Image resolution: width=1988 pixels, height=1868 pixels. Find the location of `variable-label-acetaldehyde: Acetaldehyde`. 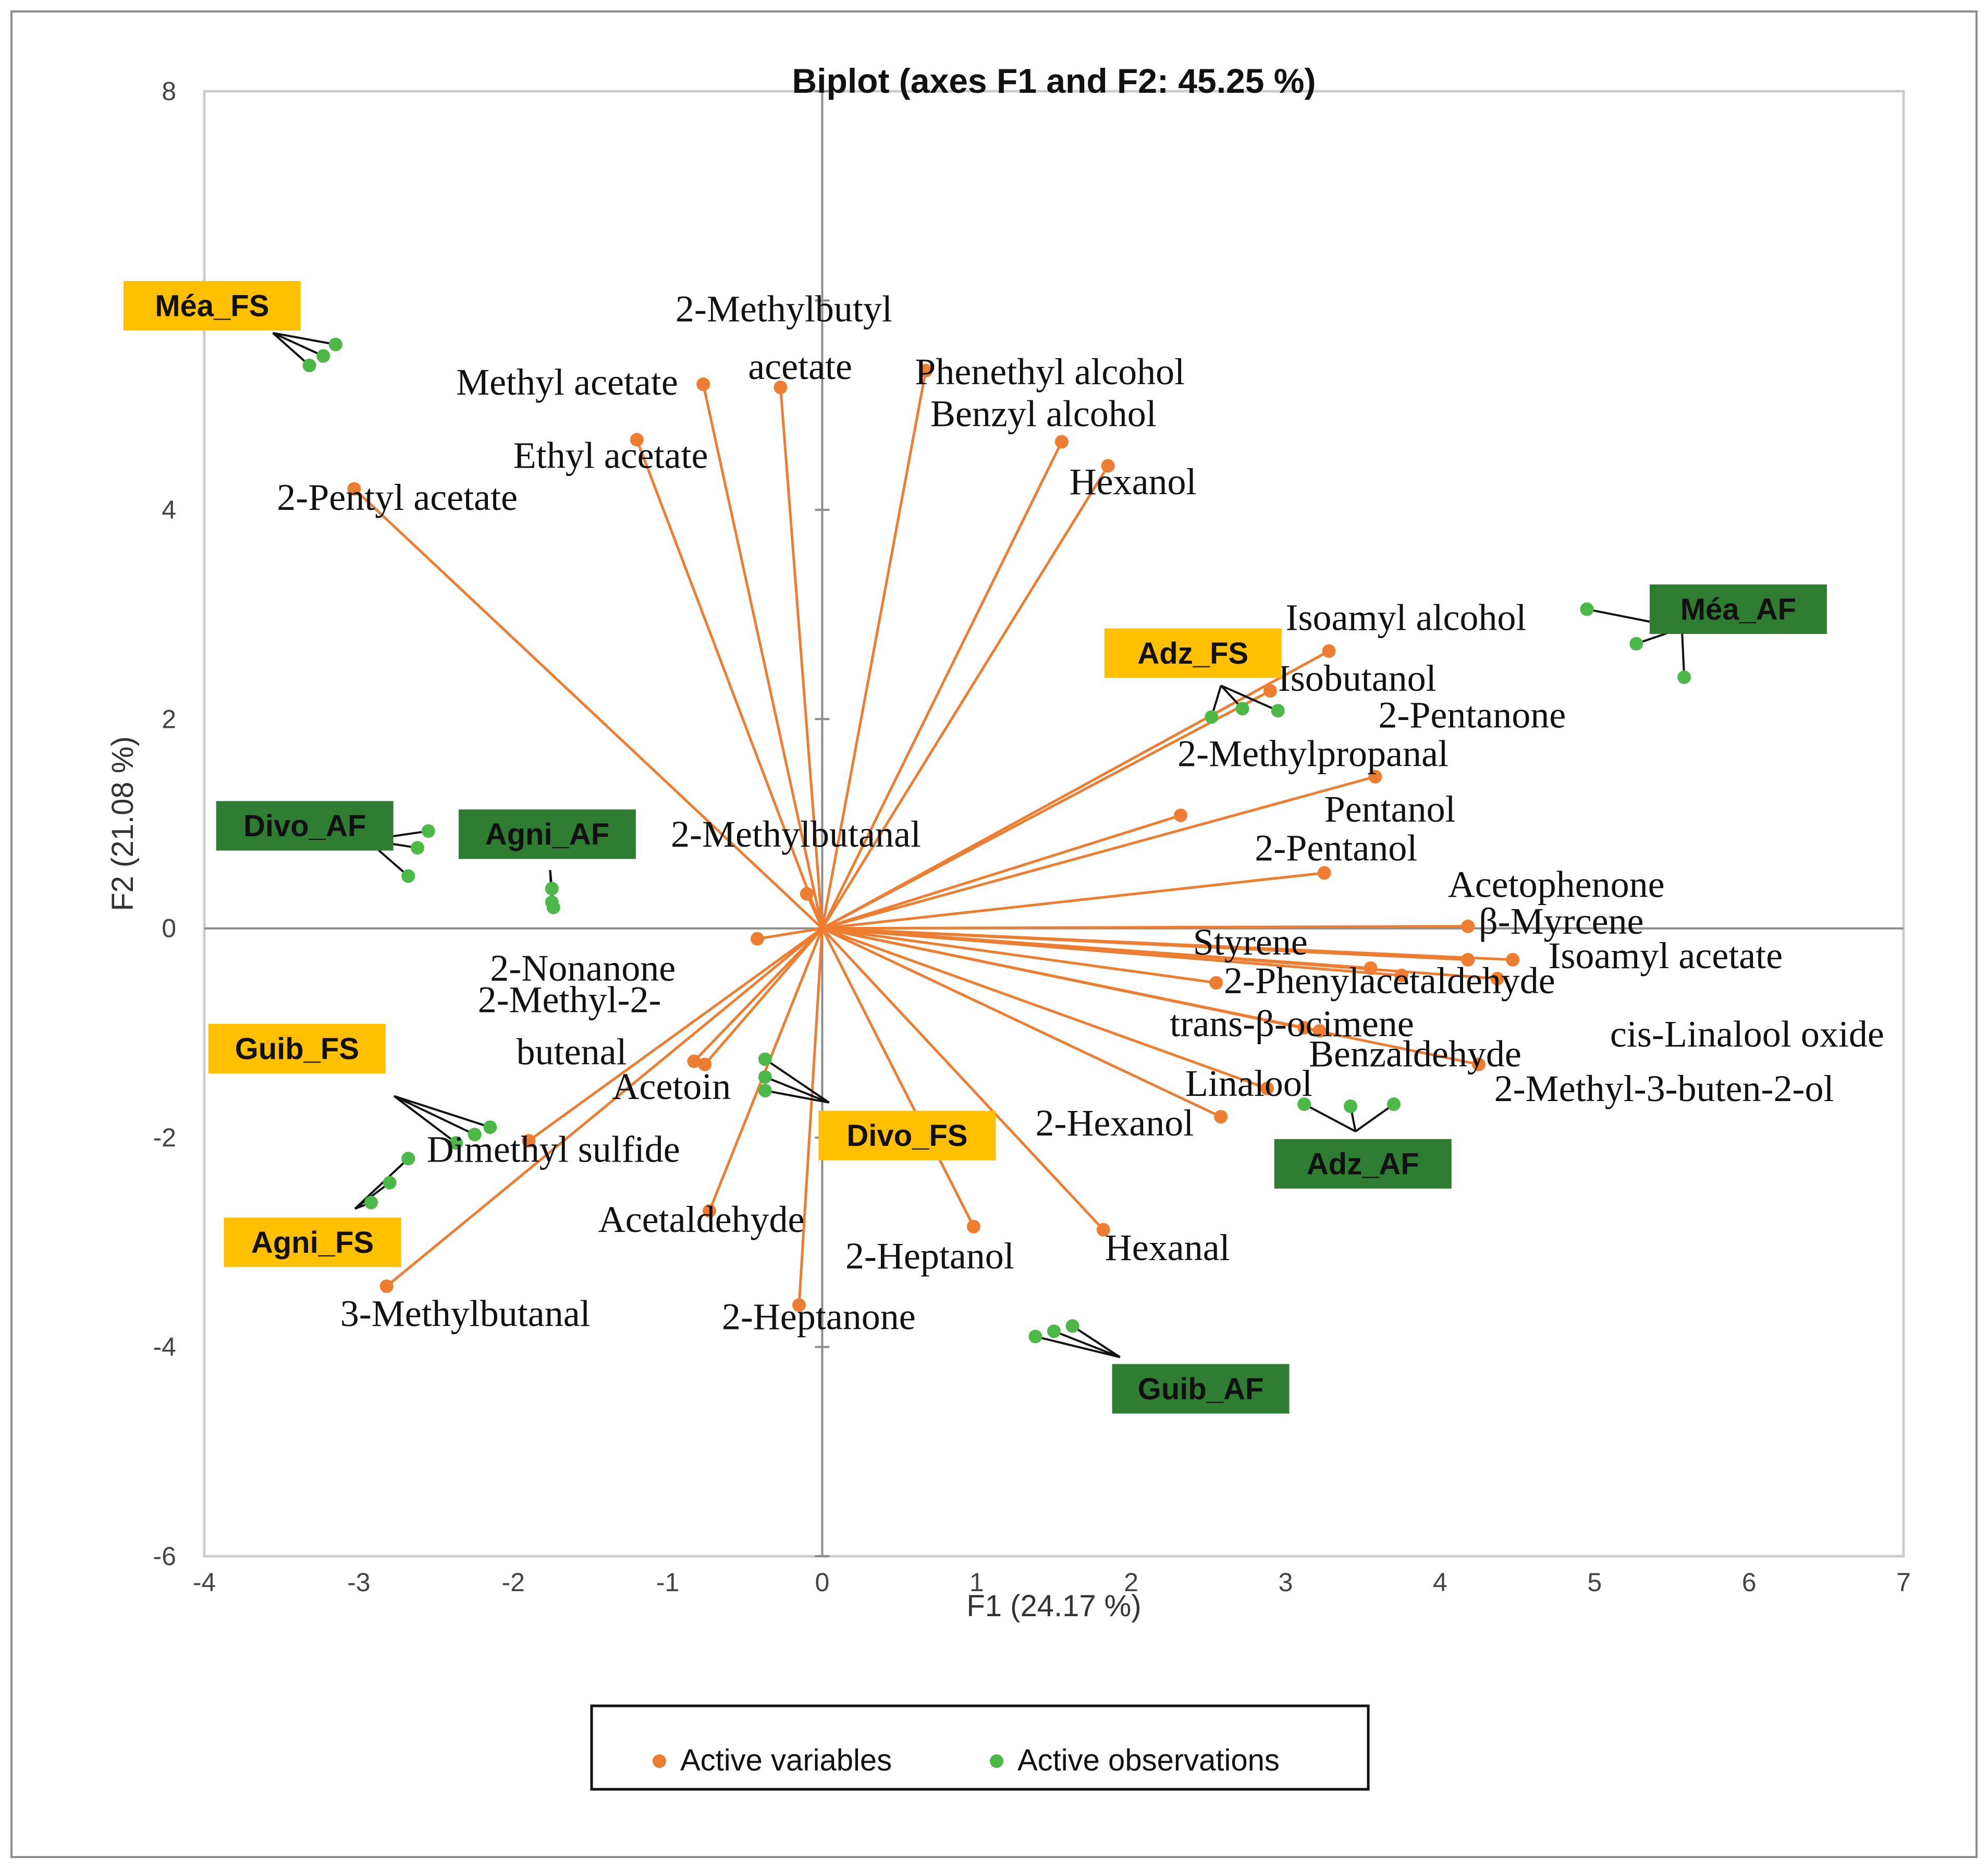

variable-label-acetaldehyde: Acetaldehyde is located at coordinates (702, 1219).